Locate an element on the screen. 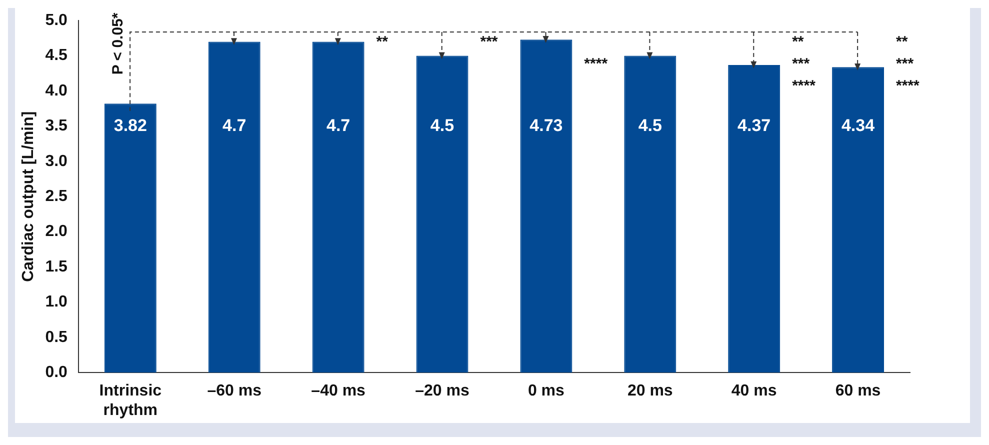 The width and height of the screenshot is (989, 445). y-axis-title: Cardiac output [L/min] is located at coordinates (29, 196).